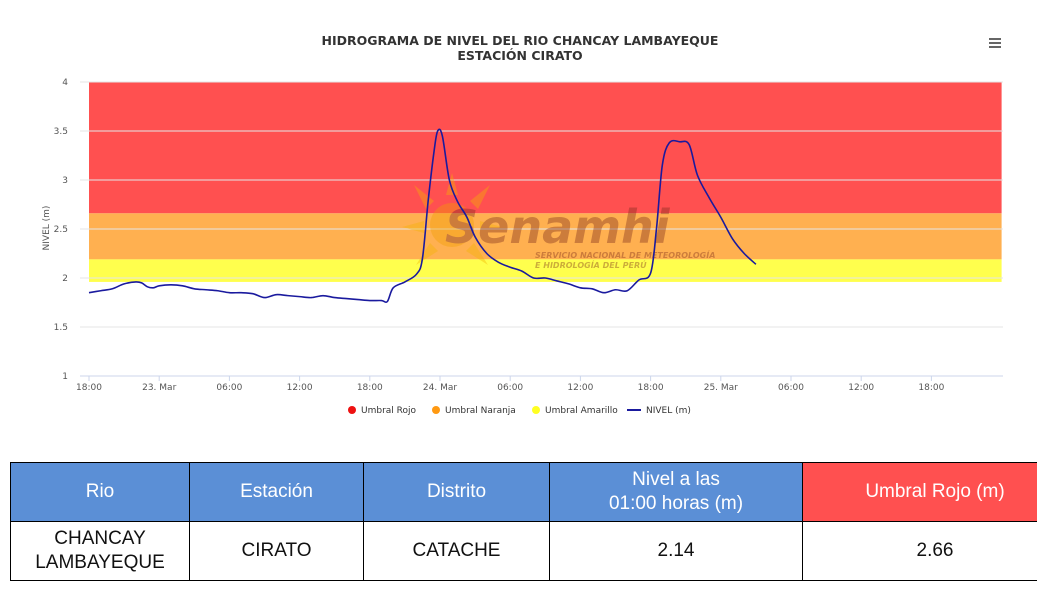 The height and width of the screenshot is (590, 1037). Describe the element at coordinates (919, 492) in the screenshot. I see `header-umbral-rojo: Umbral Rojo (m)` at that location.